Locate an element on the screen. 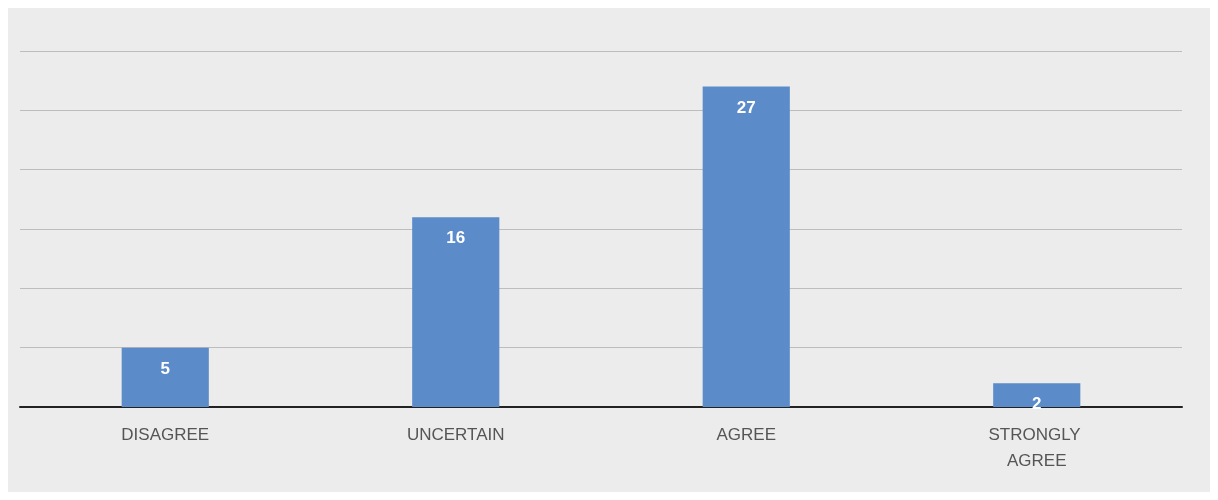 This screenshot has height=500, width=1218. data-label: 16 is located at coordinates (456, 238).